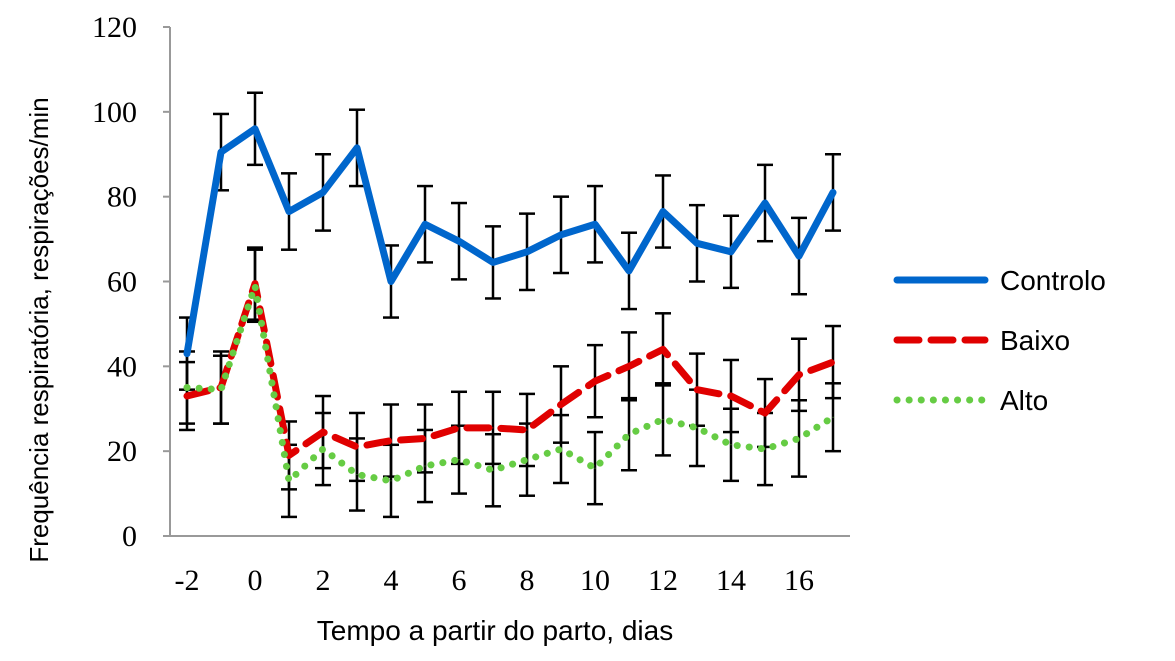 Image resolution: width=1175 pixels, height=661 pixels. Describe the element at coordinates (663, 580) in the screenshot. I see `x-tick-label: 12` at that location.